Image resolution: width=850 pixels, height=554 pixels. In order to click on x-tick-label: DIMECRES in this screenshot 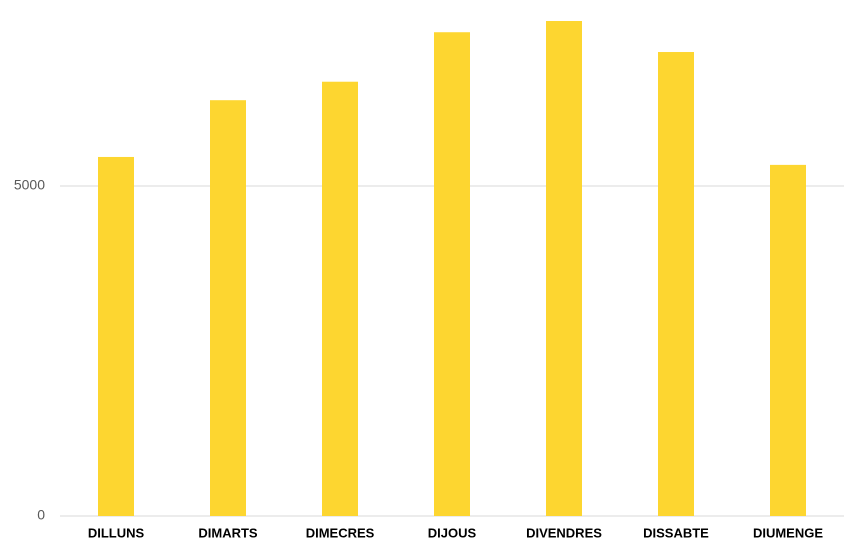, I will do `click(340, 532)`.